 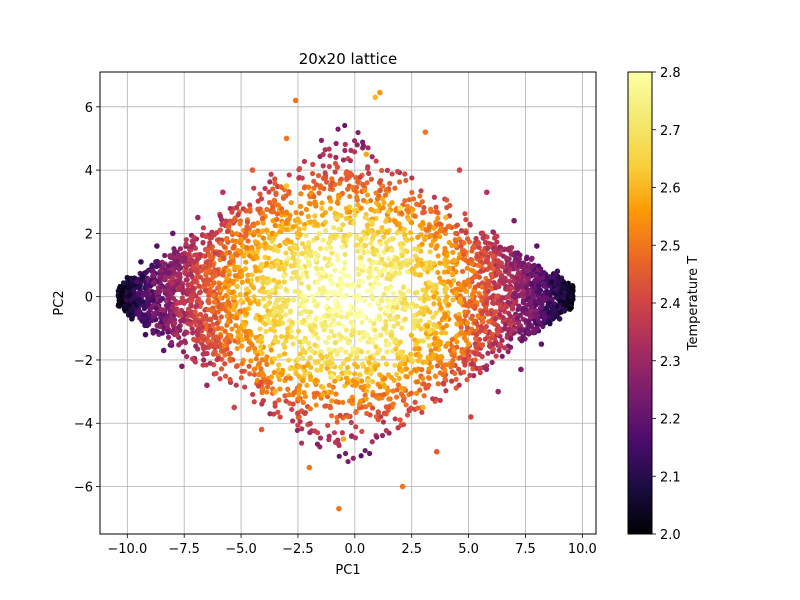 I want to click on colorbar-tick-label: 2.8, so click(x=670, y=73).